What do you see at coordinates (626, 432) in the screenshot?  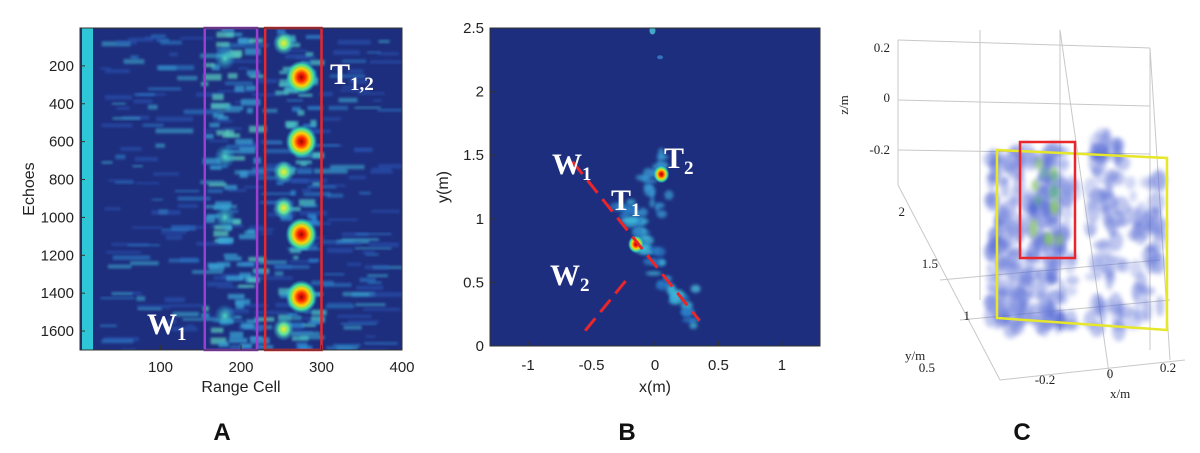 I see `panel-label-b: B` at bounding box center [626, 432].